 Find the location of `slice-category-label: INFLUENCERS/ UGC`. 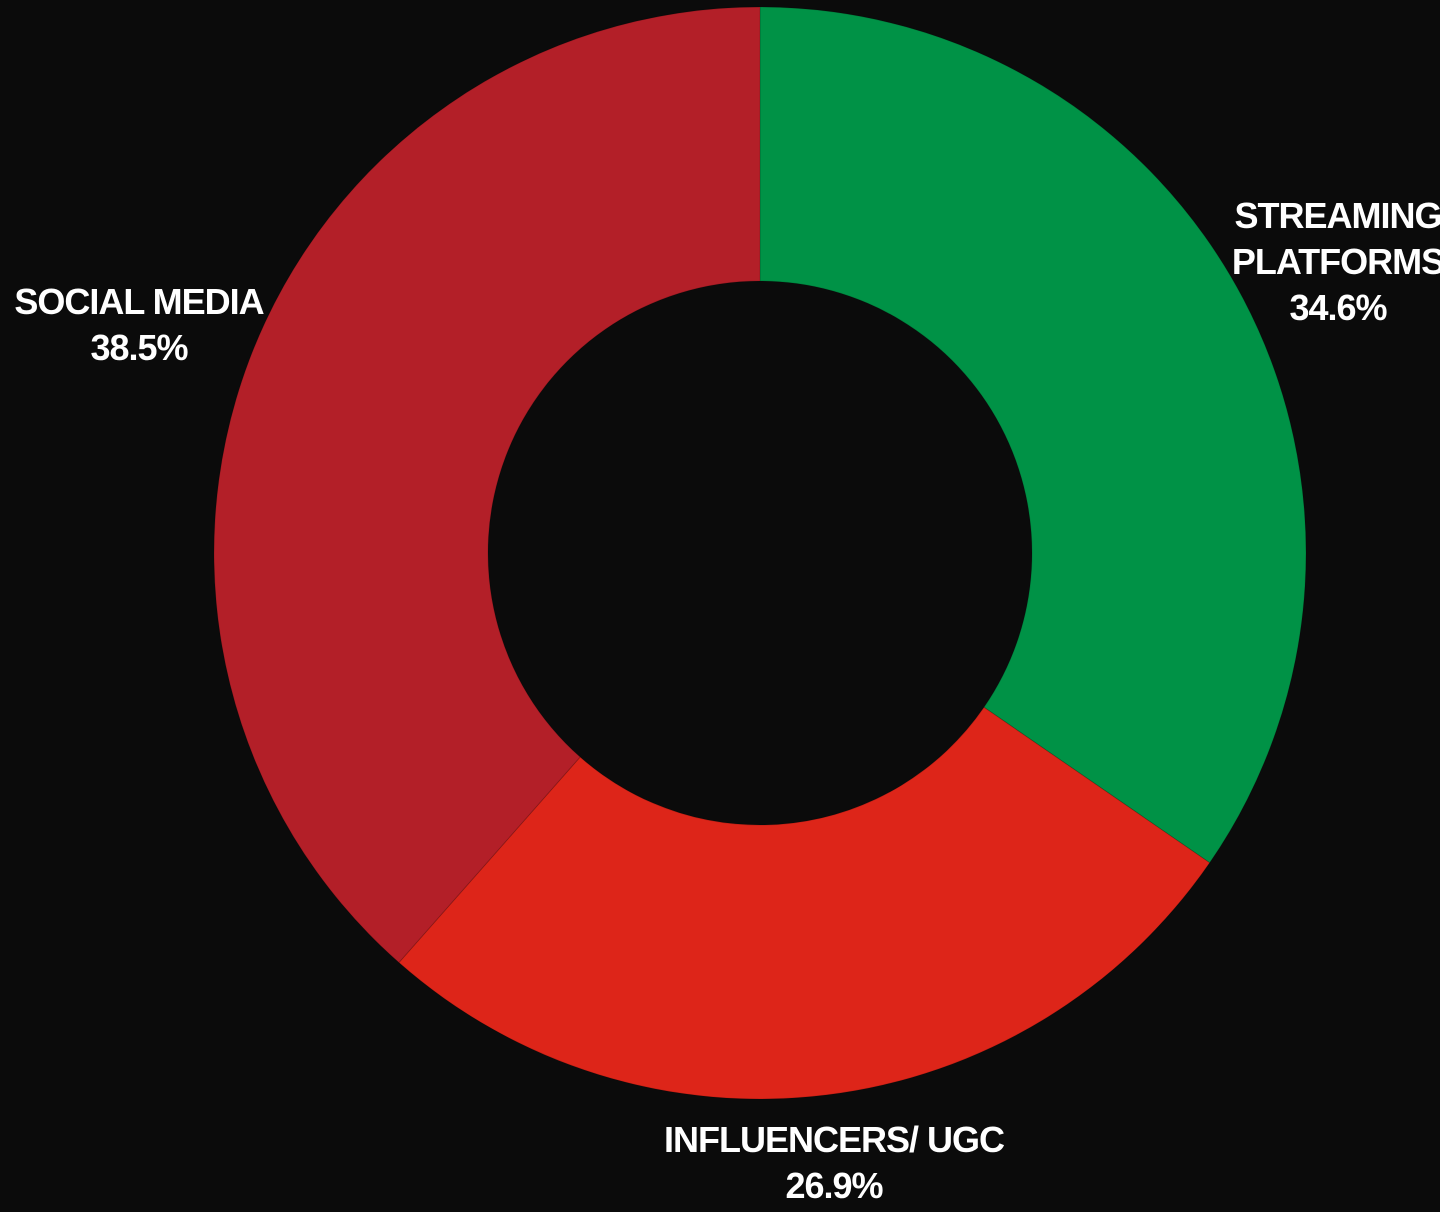

slice-category-label: INFLUENCERS/ UGC is located at coordinates (834, 1139).